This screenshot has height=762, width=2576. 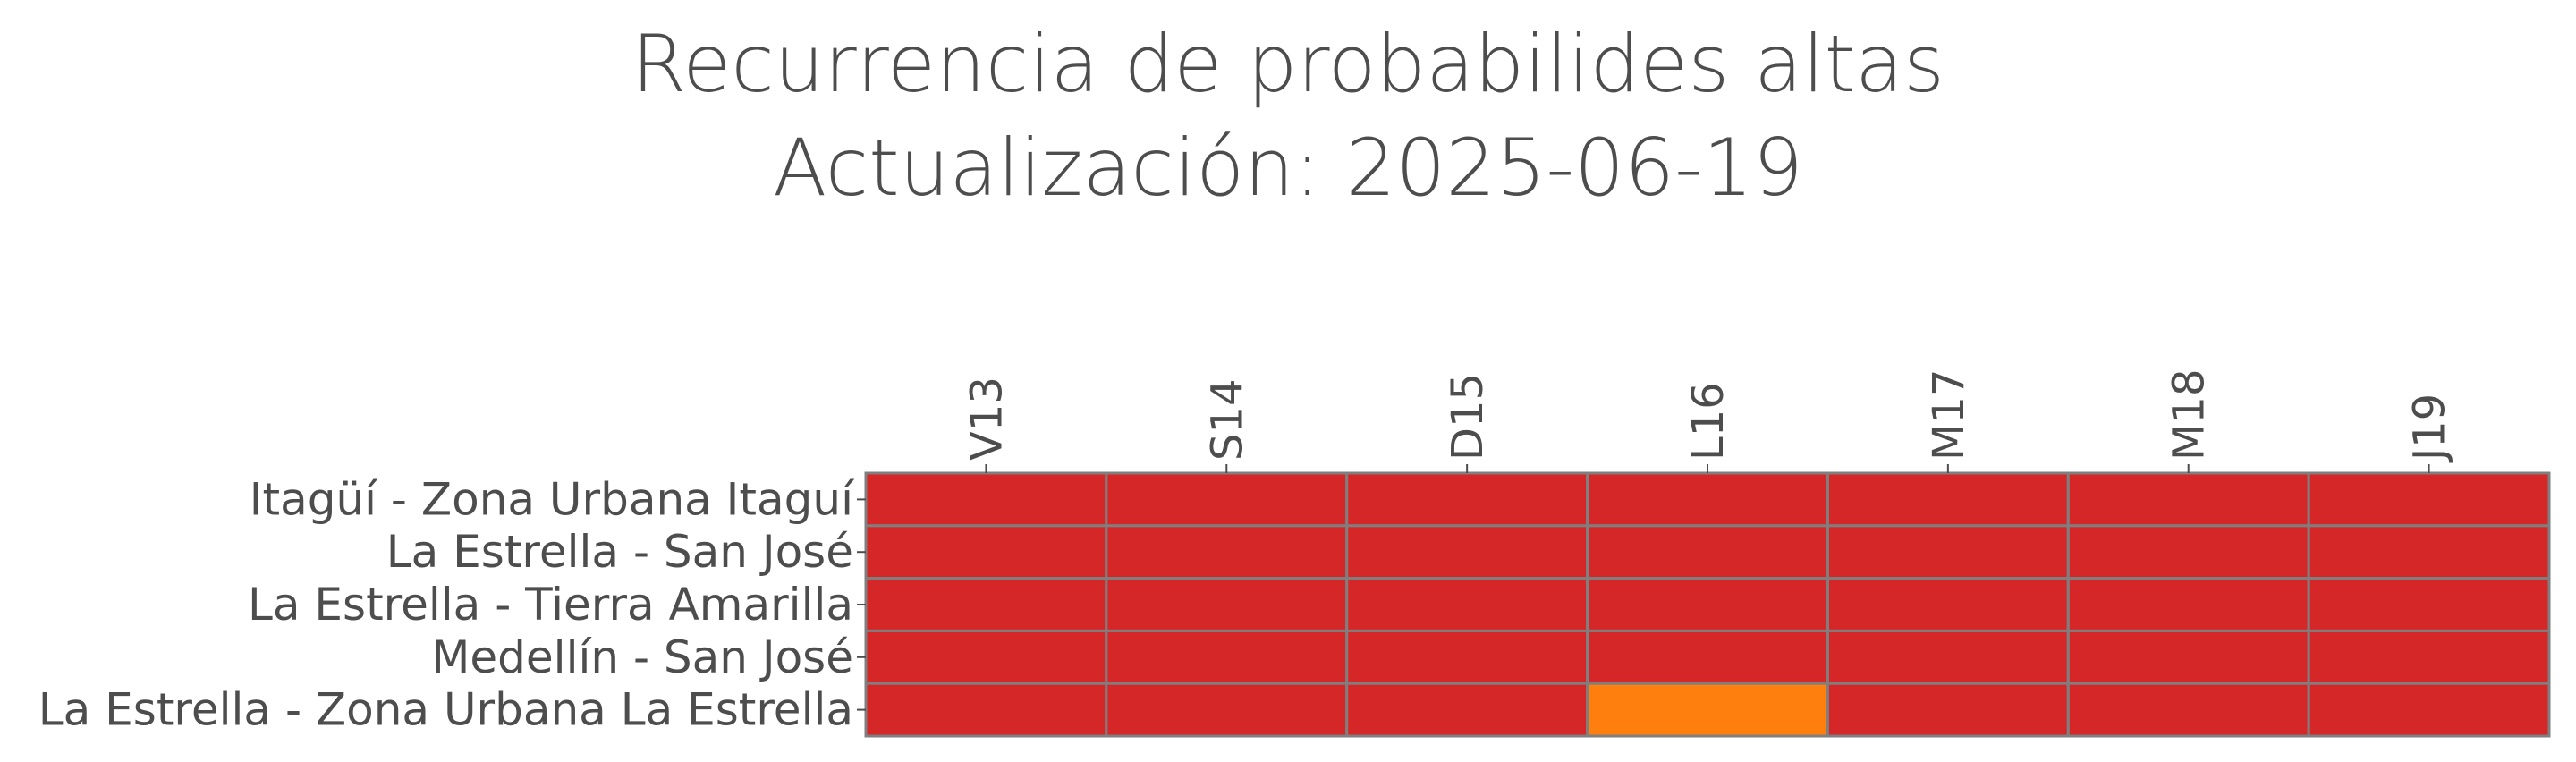 What do you see at coordinates (1288, 168) in the screenshot?
I see `chart-subtitle: Actualización: 2025-06-19` at bounding box center [1288, 168].